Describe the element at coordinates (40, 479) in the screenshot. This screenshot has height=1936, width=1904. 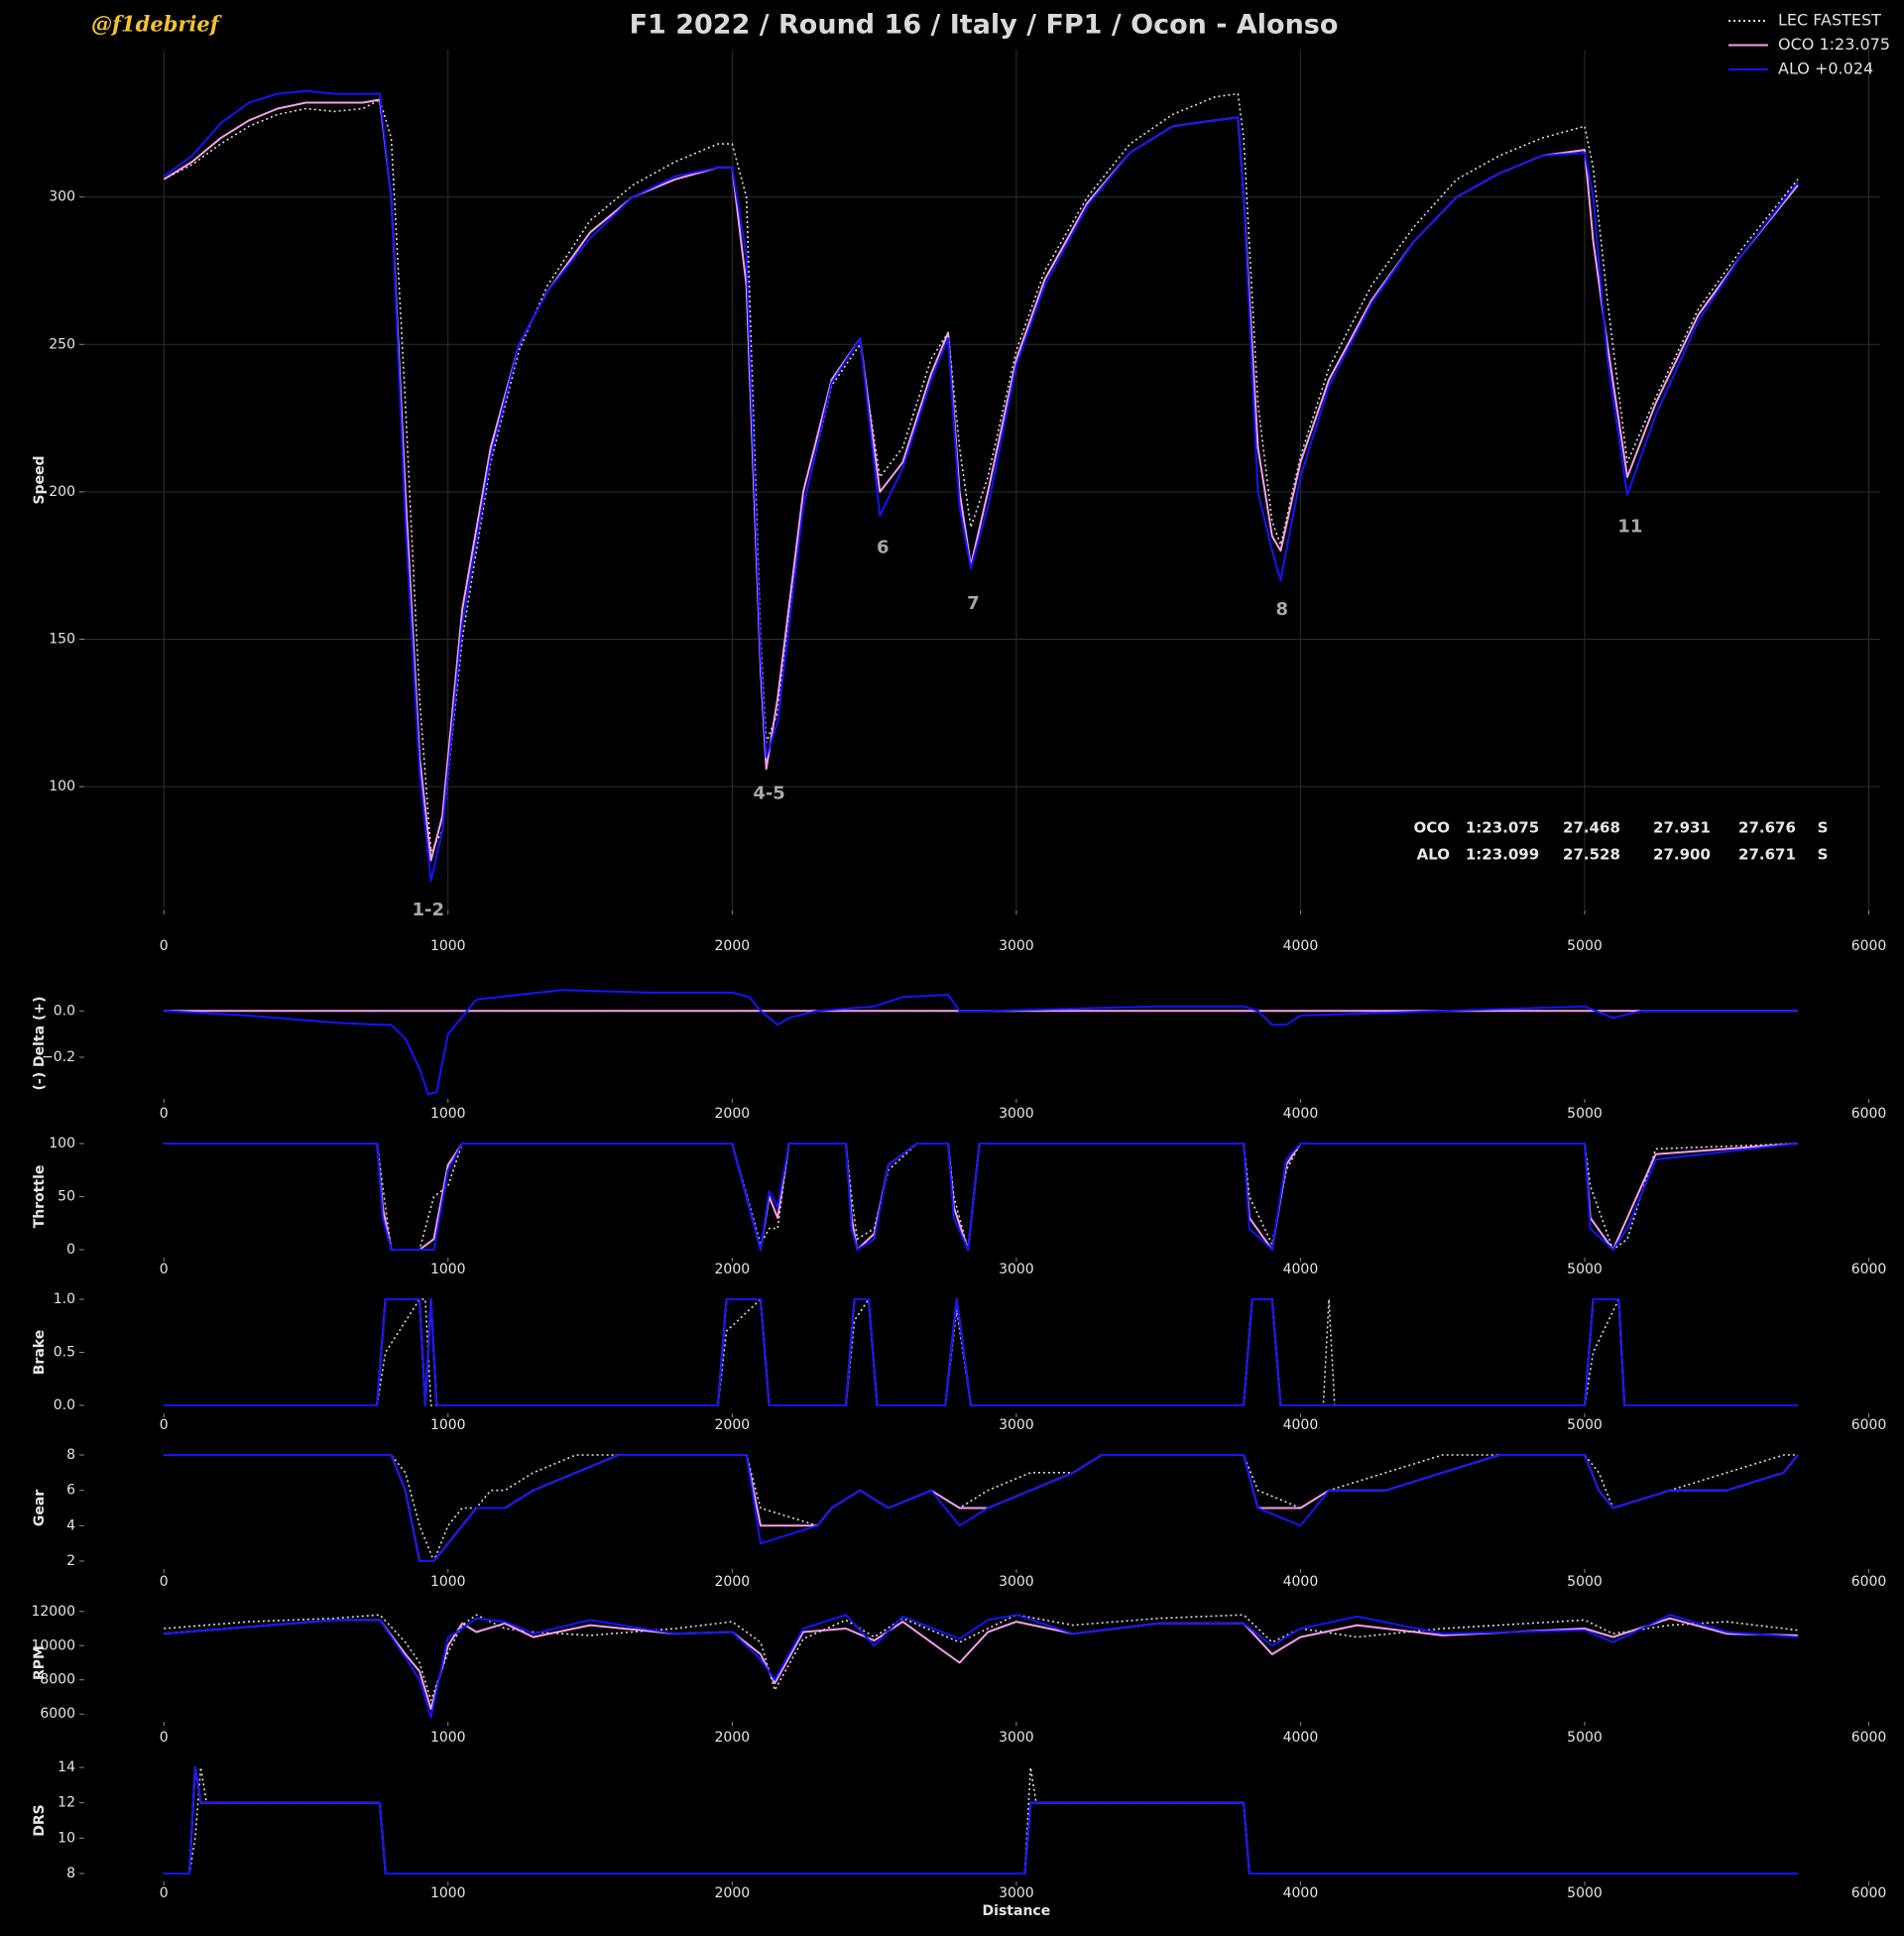
I see `y-axis-label: Speed` at that location.